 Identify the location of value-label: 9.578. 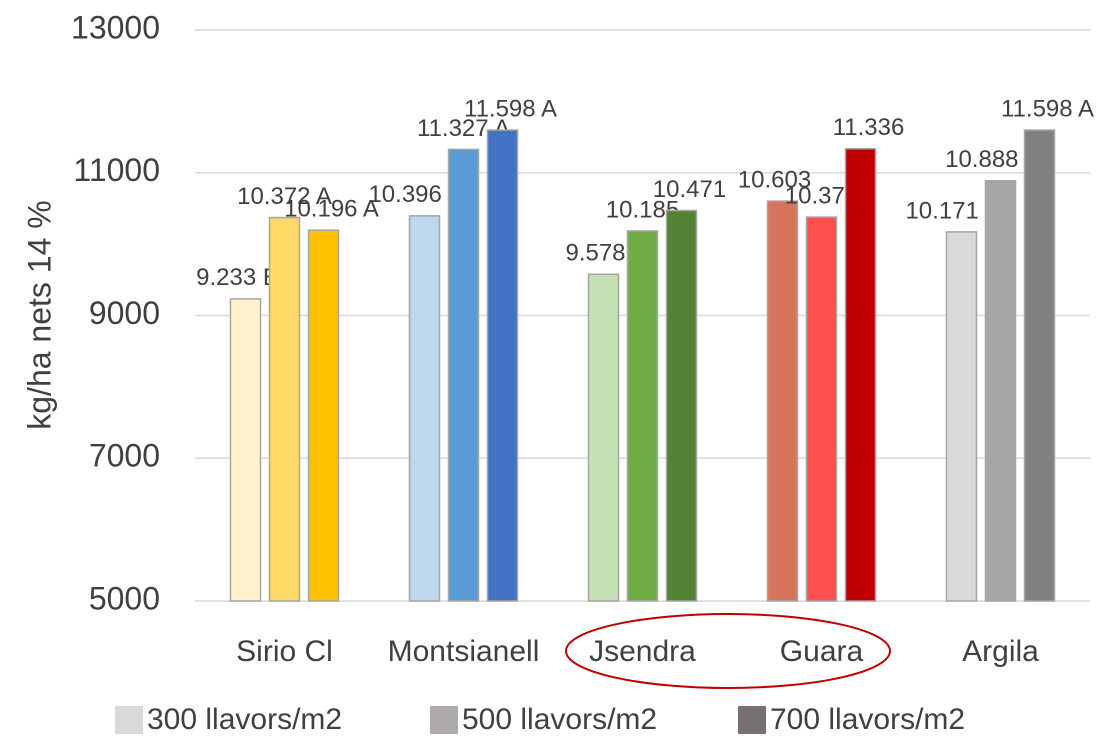
(595, 253).